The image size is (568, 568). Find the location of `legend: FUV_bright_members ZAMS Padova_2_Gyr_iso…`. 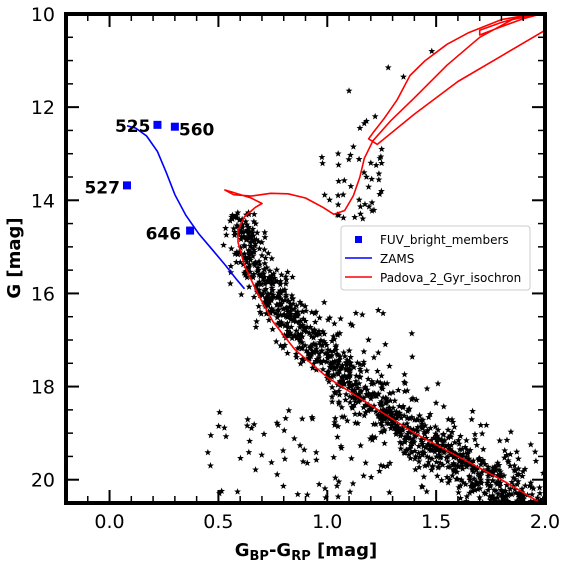

legend: FUV_bright_members ZAMS Padova_2_Gyr_iso… is located at coordinates (435, 258).